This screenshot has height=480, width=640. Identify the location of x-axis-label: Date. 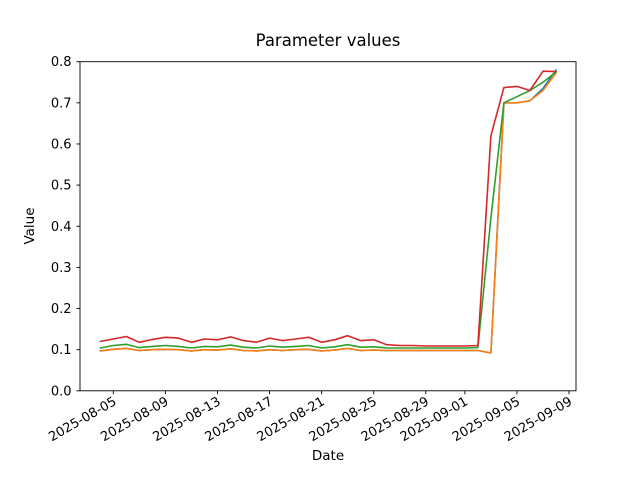
(328, 456).